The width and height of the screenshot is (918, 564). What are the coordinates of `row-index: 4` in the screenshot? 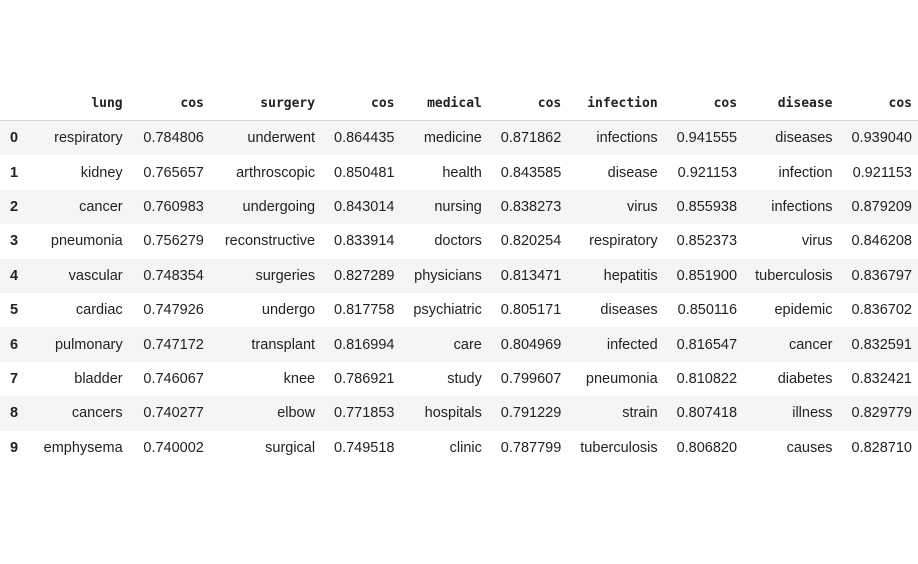 It's located at (14, 275).